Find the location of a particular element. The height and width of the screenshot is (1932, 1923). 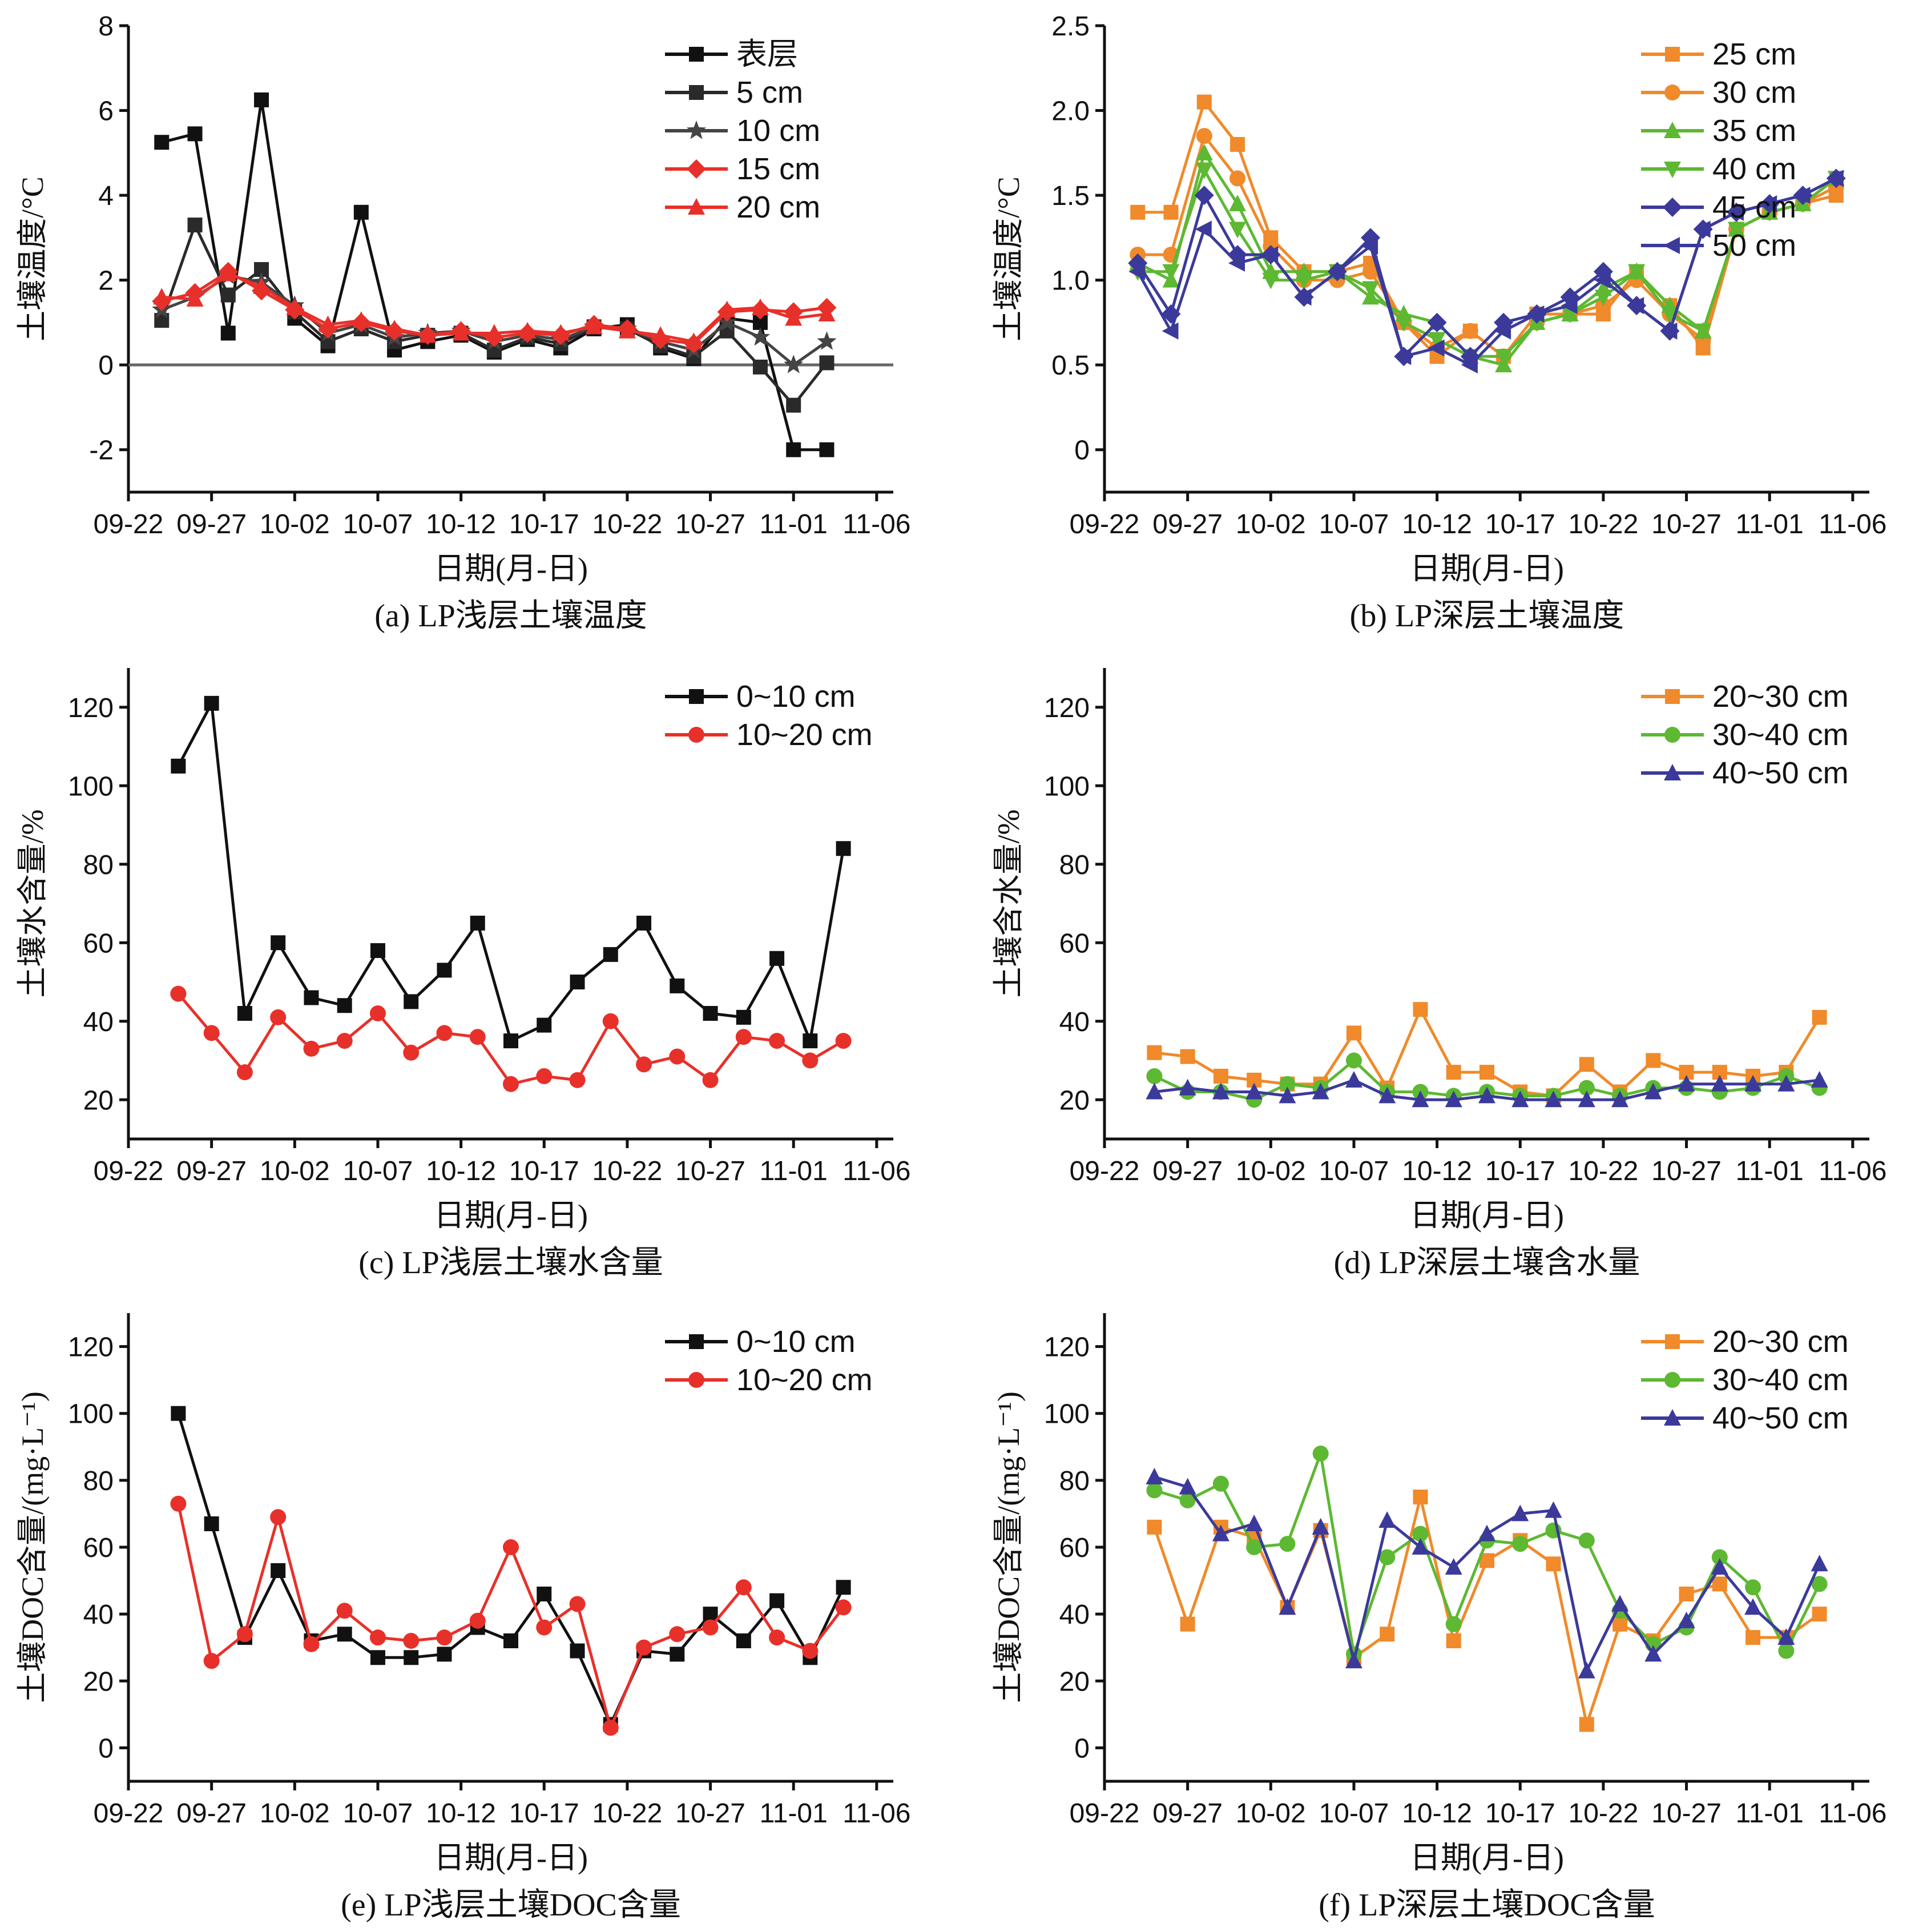

x-tick-label: 11-01 is located at coordinates (1770, 524).